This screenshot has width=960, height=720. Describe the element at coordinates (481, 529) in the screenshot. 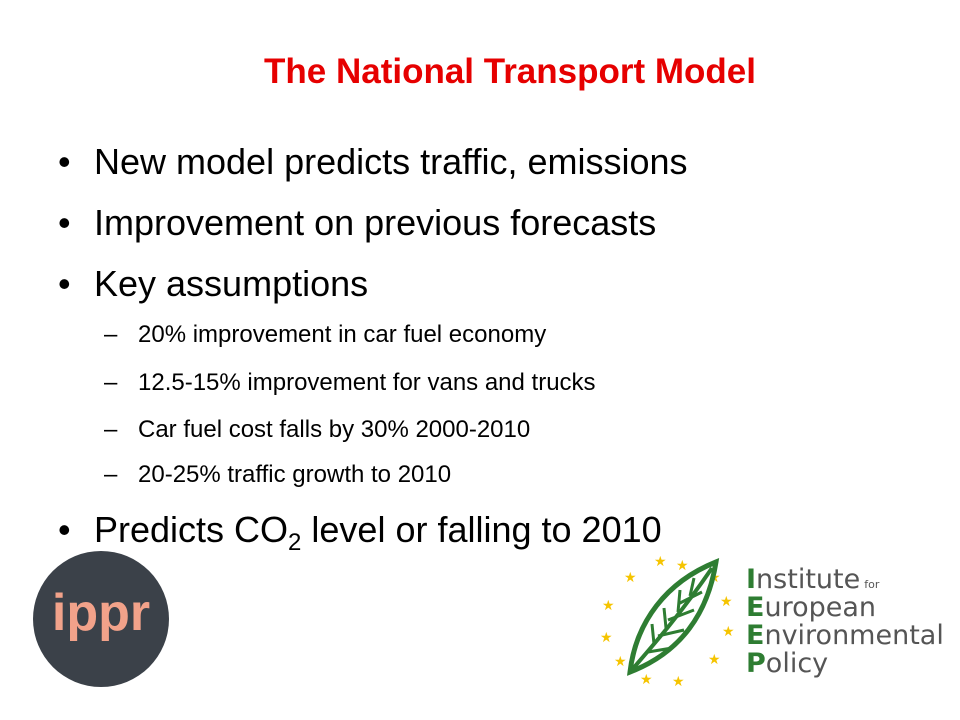

I see `bullet-text-after: level or falling to 2010` at that location.